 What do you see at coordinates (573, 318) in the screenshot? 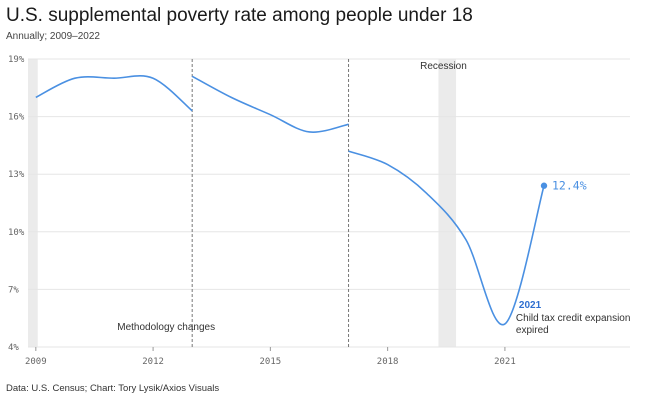
I see `annotation-line-1: Child tax credit expansion` at bounding box center [573, 318].